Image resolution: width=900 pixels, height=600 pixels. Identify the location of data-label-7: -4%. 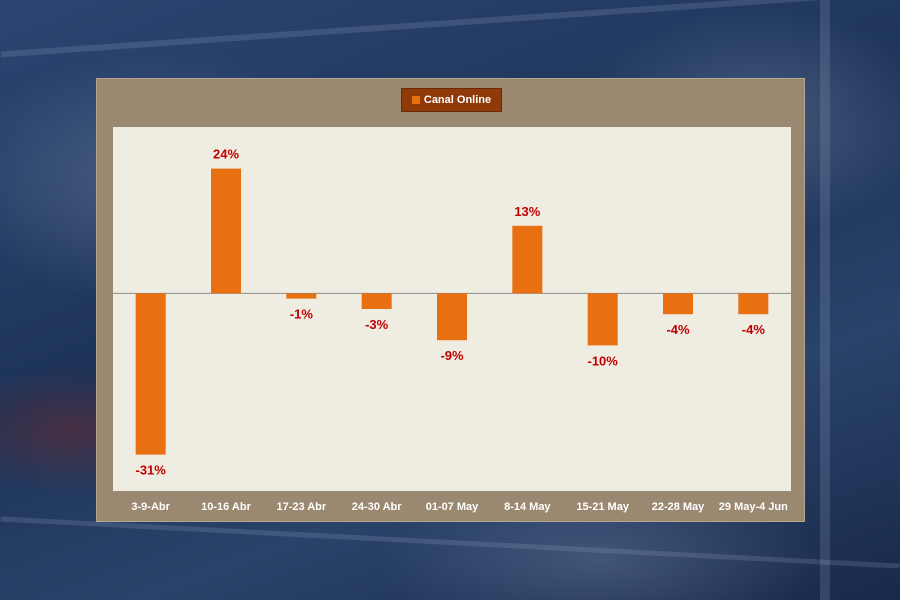
(678, 329).